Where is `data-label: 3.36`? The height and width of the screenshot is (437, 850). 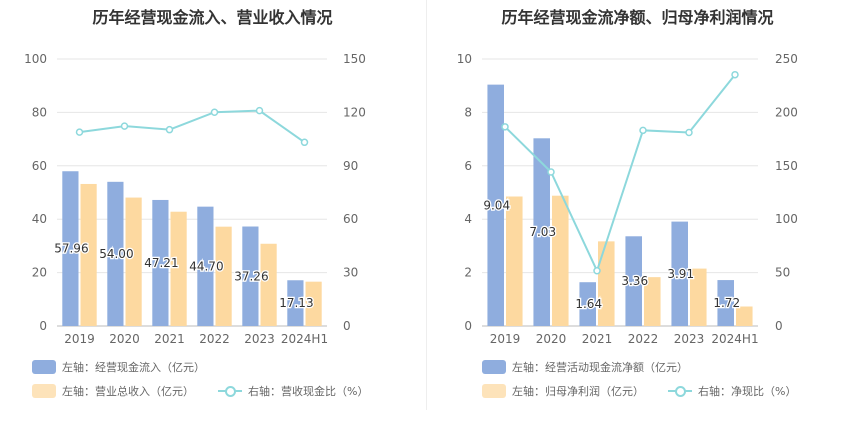 data-label: 3.36 is located at coordinates (634, 281).